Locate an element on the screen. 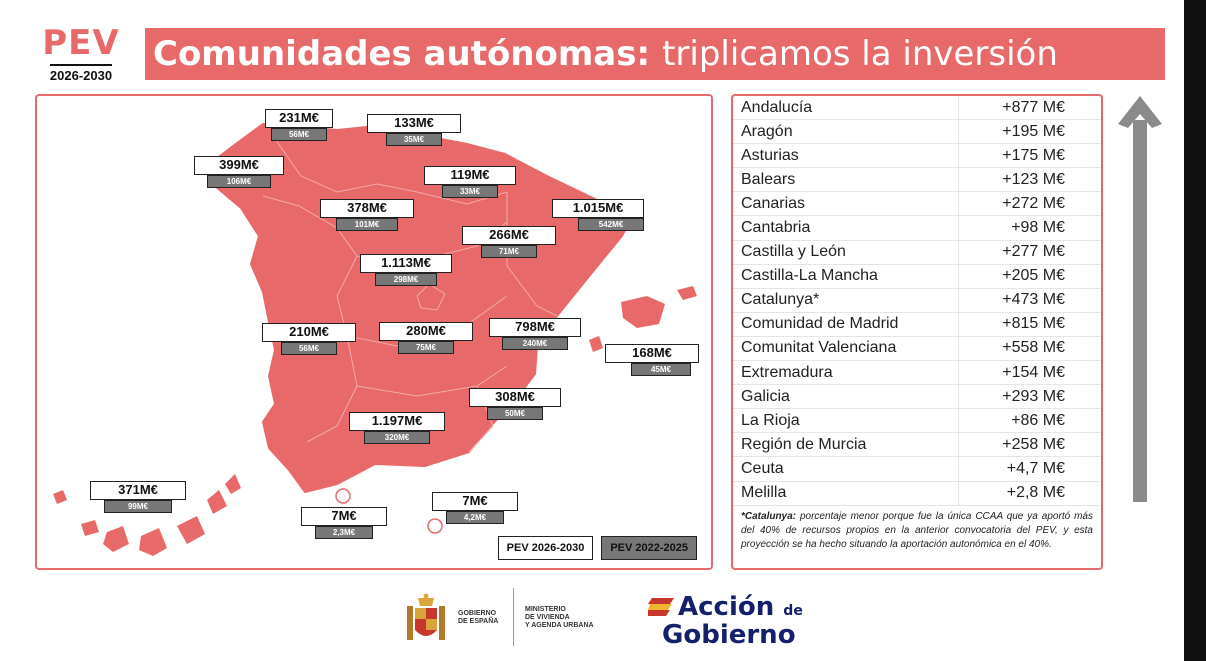  footnote-label: *Catalunya: is located at coordinates (769, 516).